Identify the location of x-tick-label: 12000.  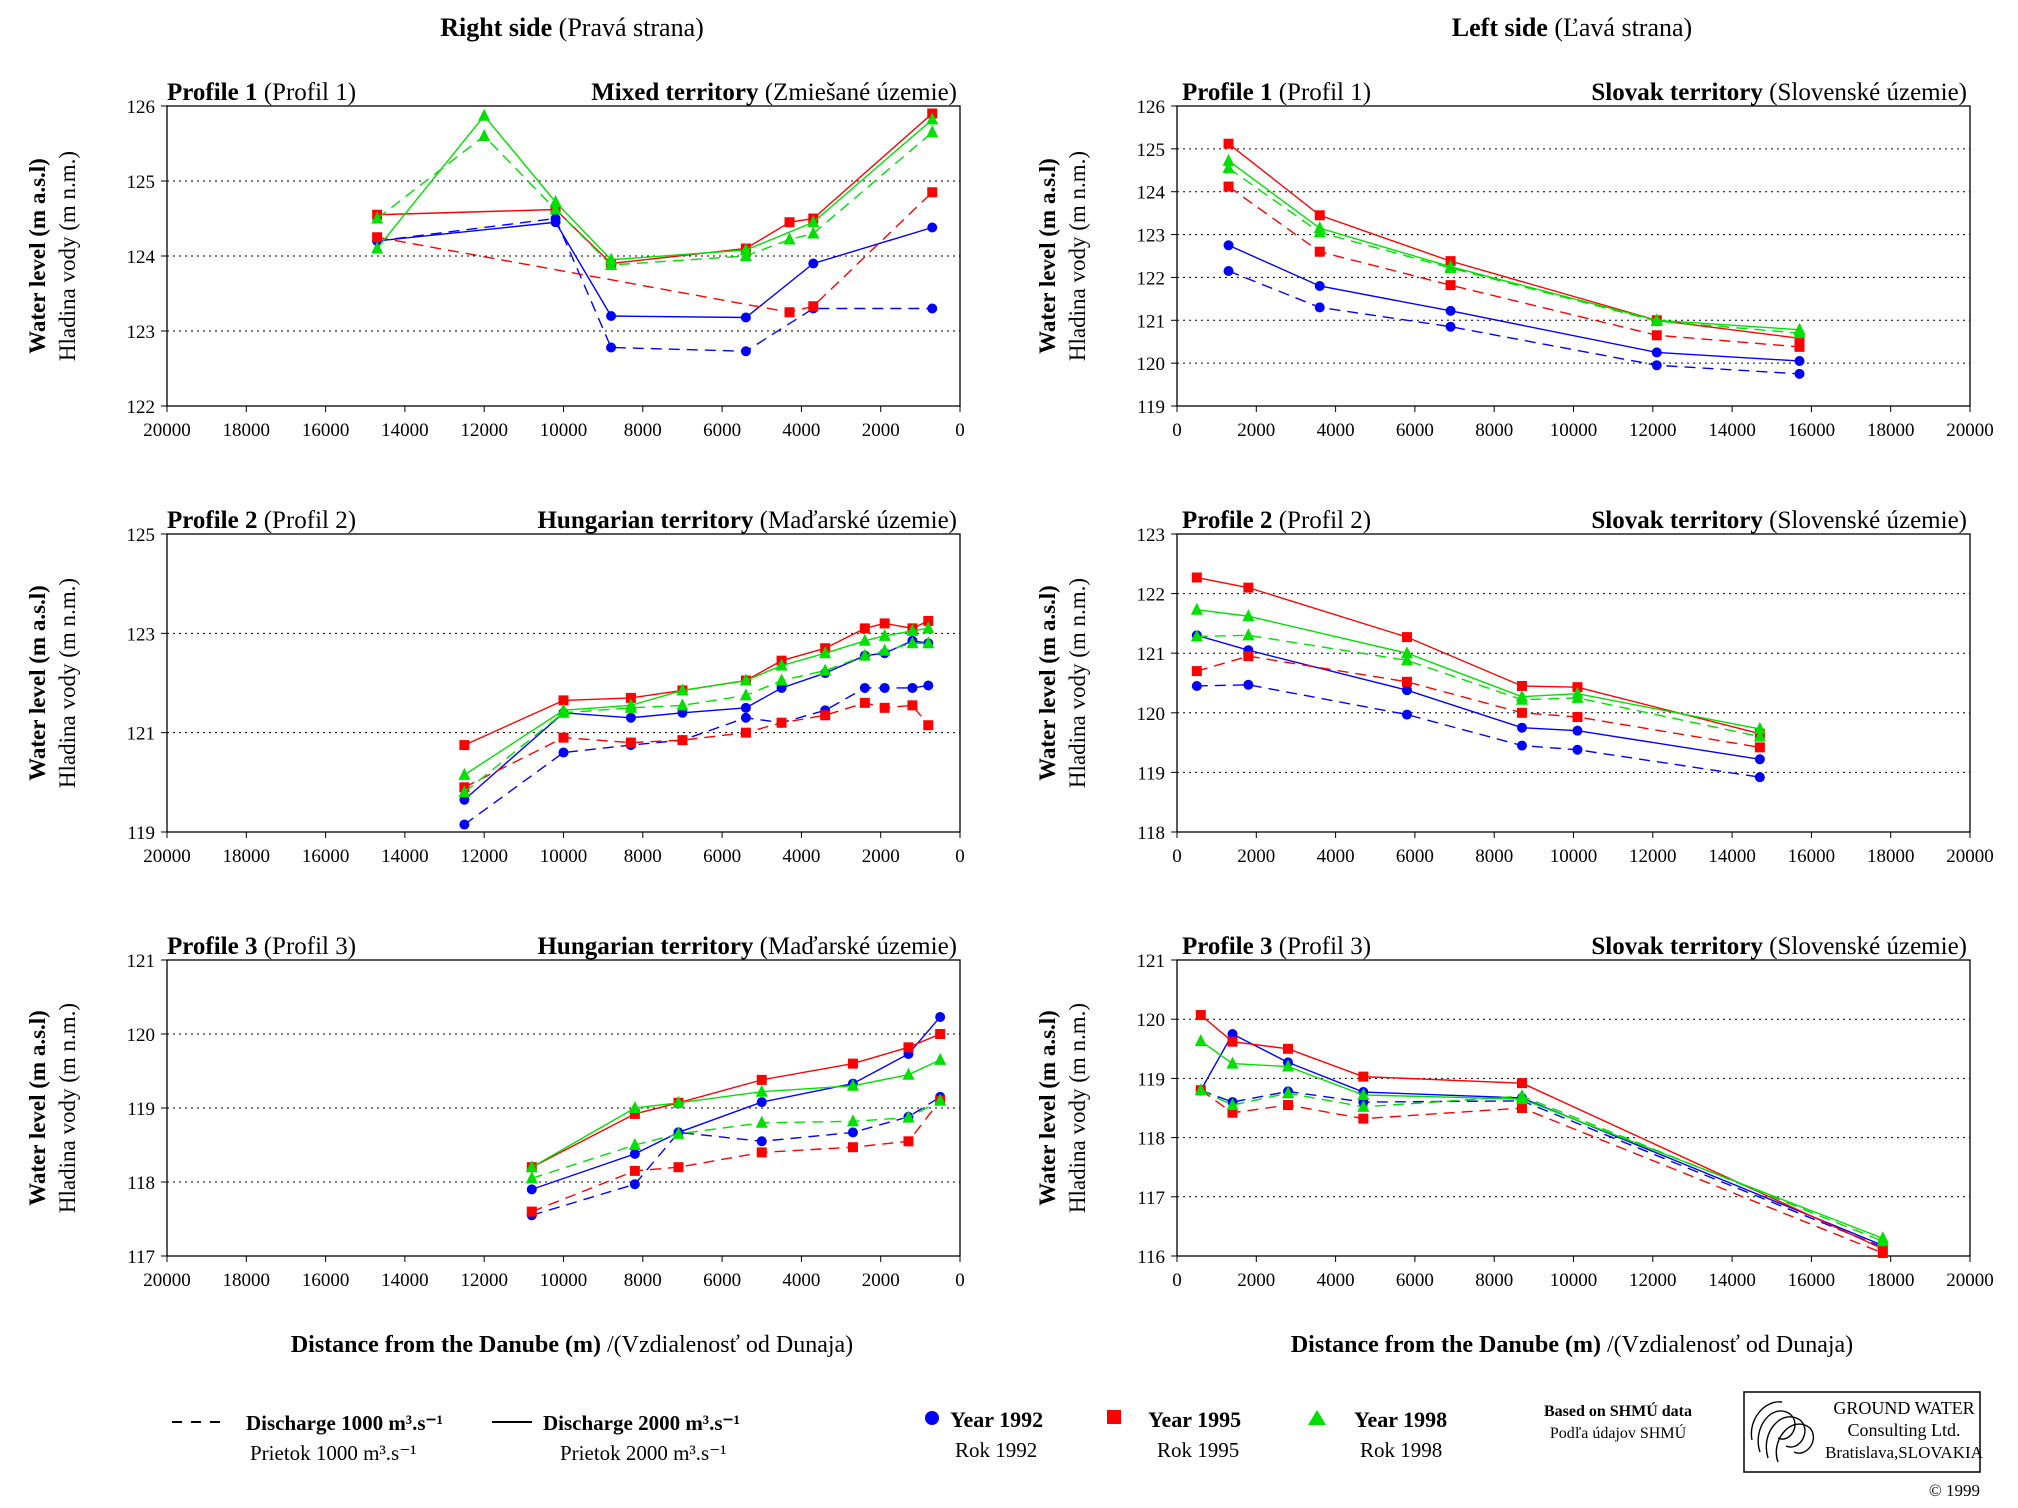
(484, 430).